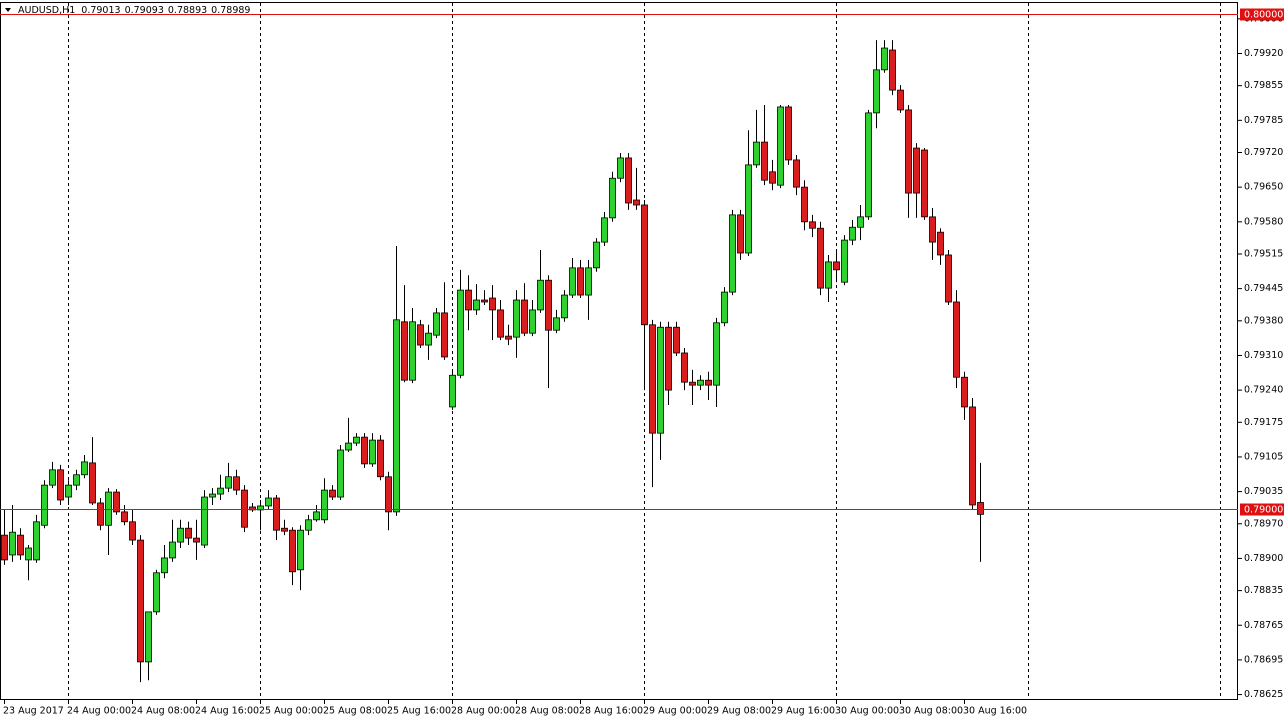 This screenshot has width=1286, height=728. What do you see at coordinates (1263, 355) in the screenshot?
I see `y-tick-label: 0.79310` at bounding box center [1263, 355].